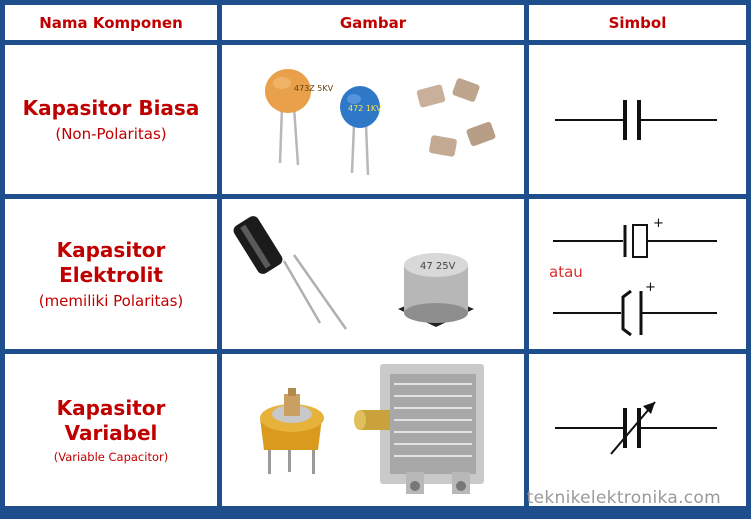 The width and height of the screenshot is (751, 519). I want to click on symbol-or-label: atau, so click(566, 272).